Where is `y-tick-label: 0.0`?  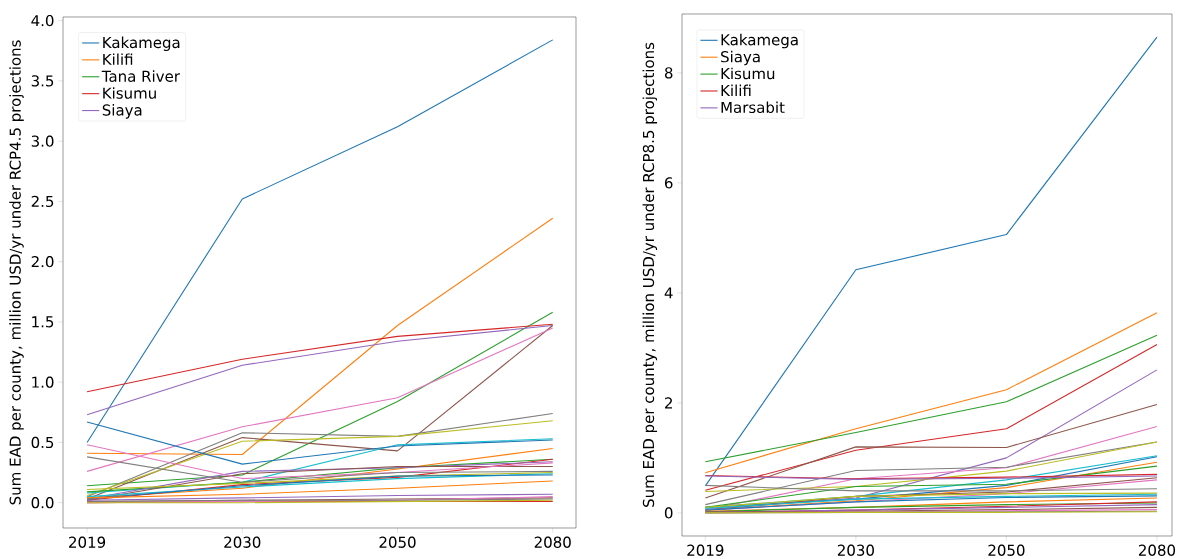
y-tick-label: 0.0 is located at coordinates (42, 502).